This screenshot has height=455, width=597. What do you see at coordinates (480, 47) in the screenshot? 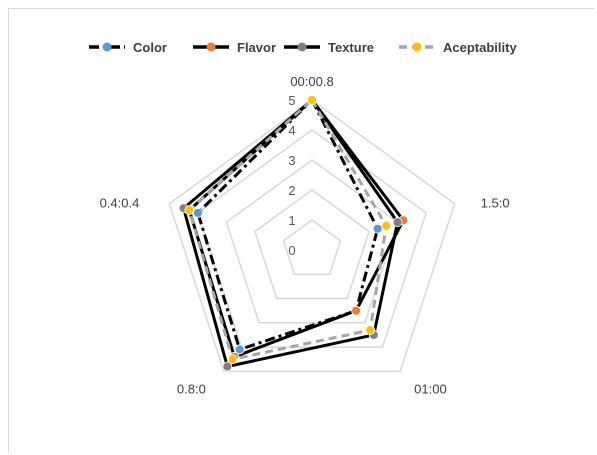
I see `legend-label-aceptability: Aceptability` at bounding box center [480, 47].